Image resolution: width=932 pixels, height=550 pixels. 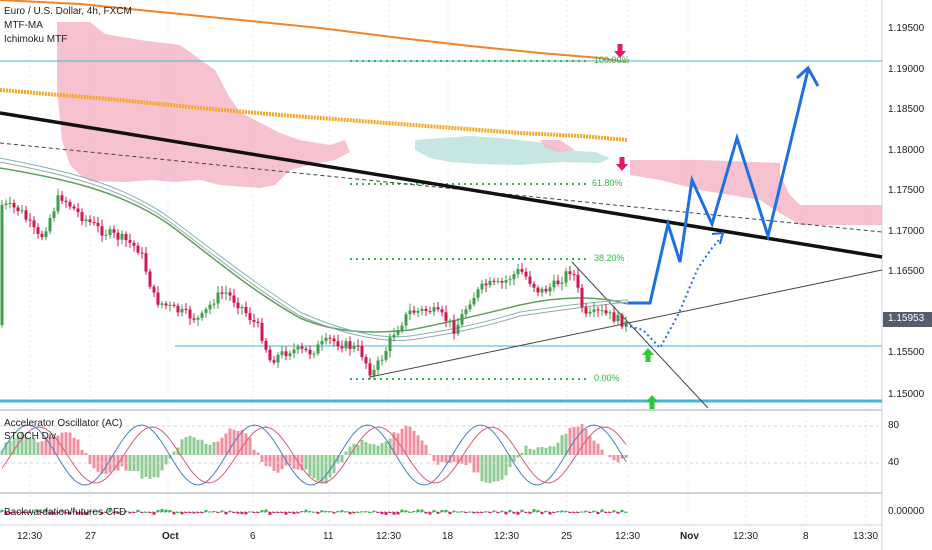 I want to click on price-tick: 1.18500, so click(x=906, y=109).